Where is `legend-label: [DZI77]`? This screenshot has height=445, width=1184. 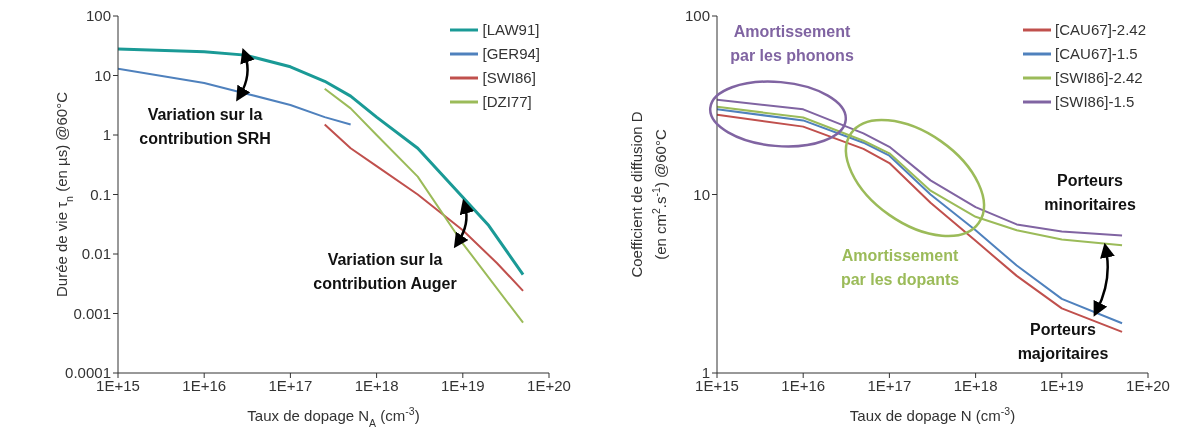
legend-label: [DZI77] is located at coordinates (507, 102).